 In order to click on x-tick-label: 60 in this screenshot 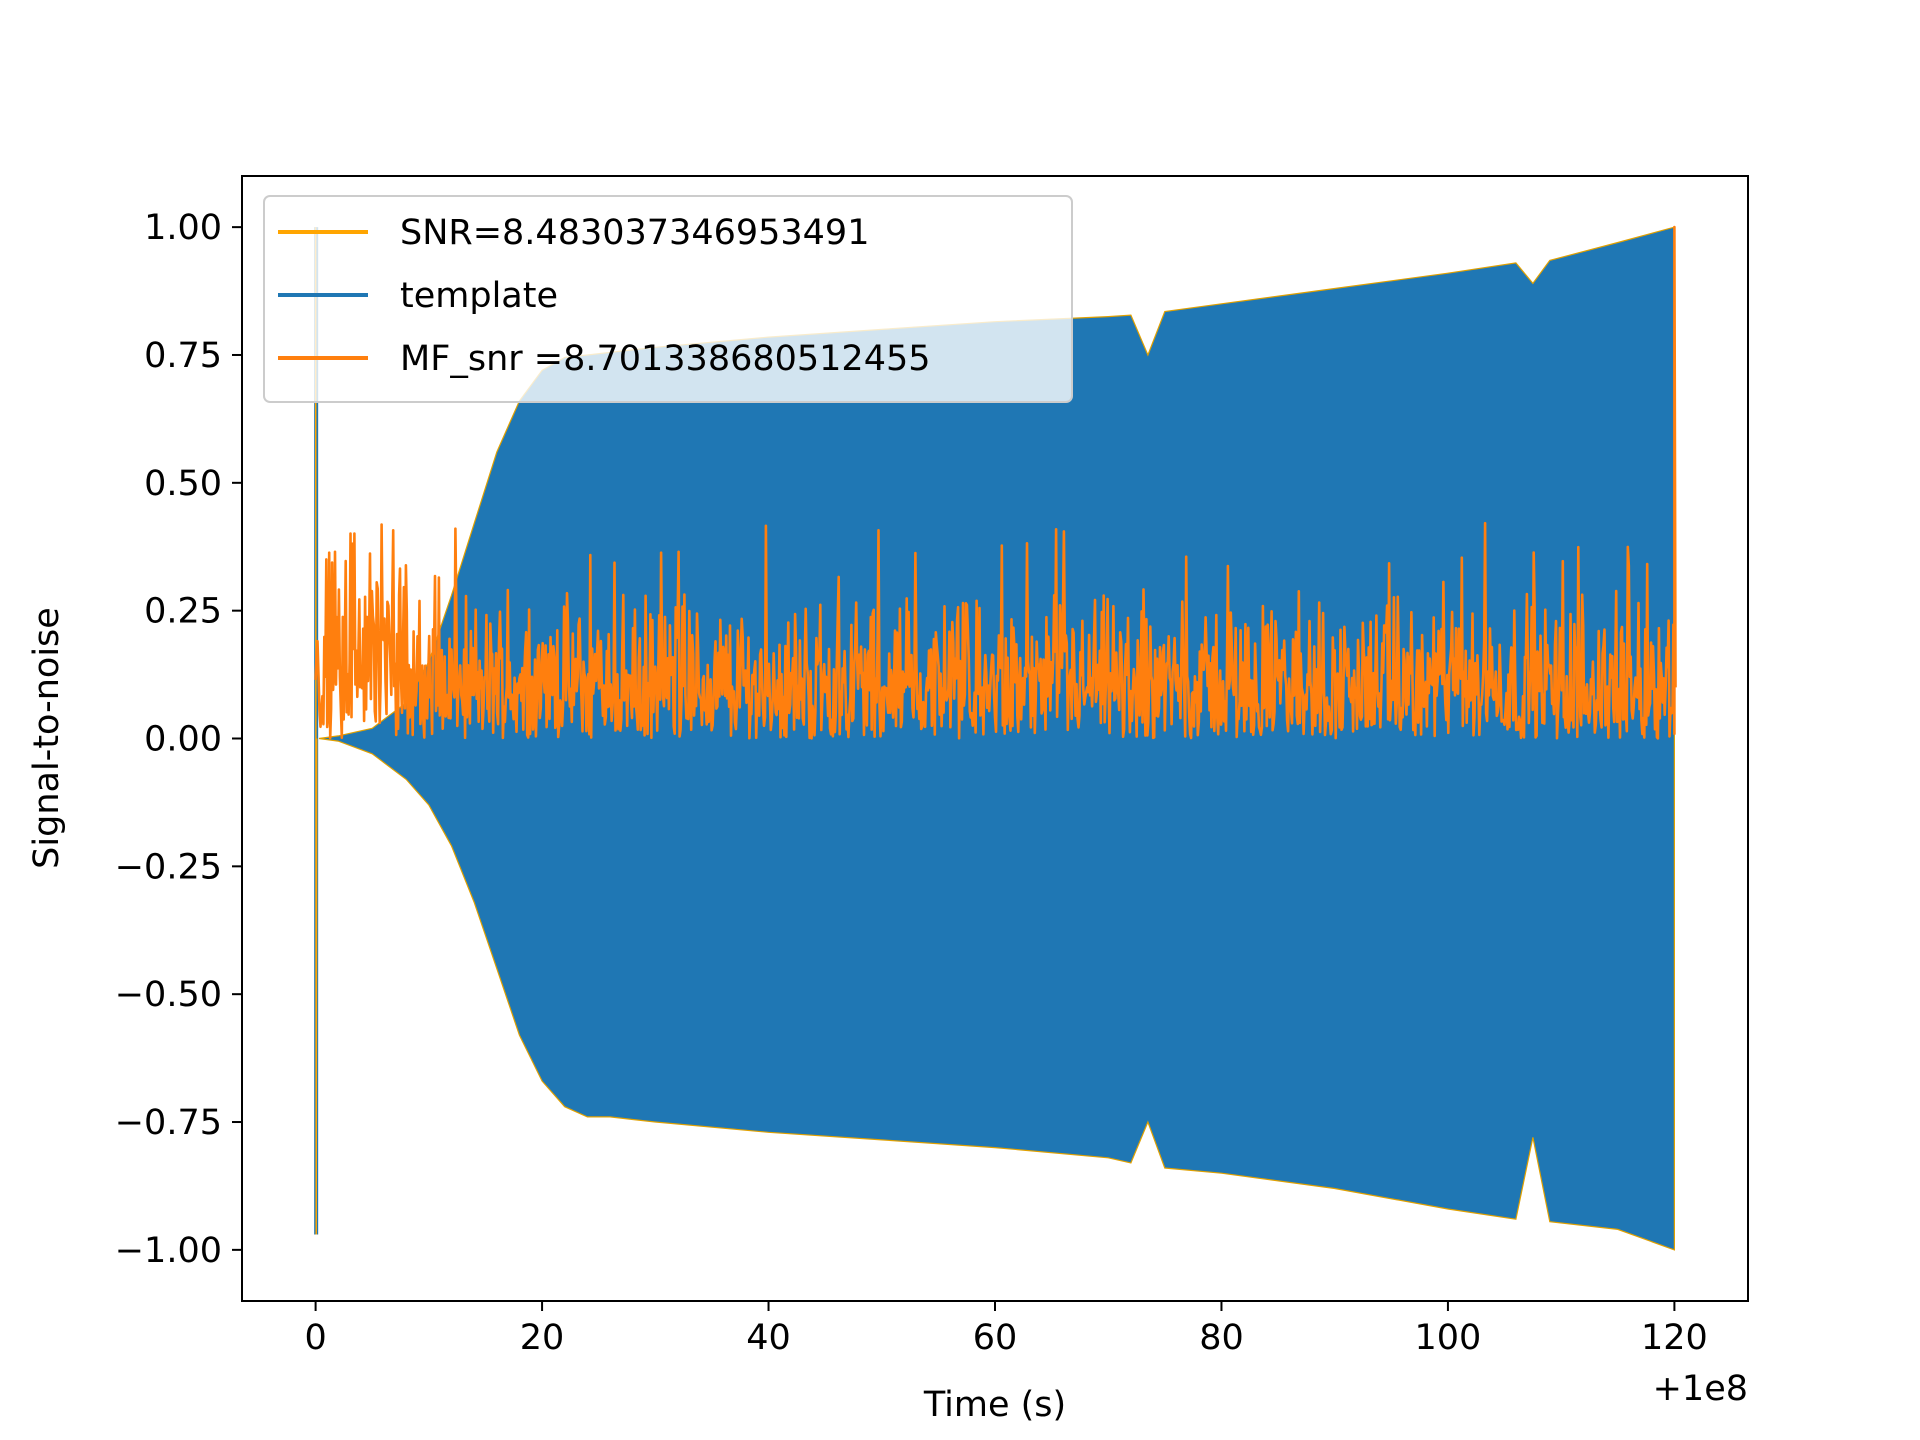, I will do `click(995, 1338)`.